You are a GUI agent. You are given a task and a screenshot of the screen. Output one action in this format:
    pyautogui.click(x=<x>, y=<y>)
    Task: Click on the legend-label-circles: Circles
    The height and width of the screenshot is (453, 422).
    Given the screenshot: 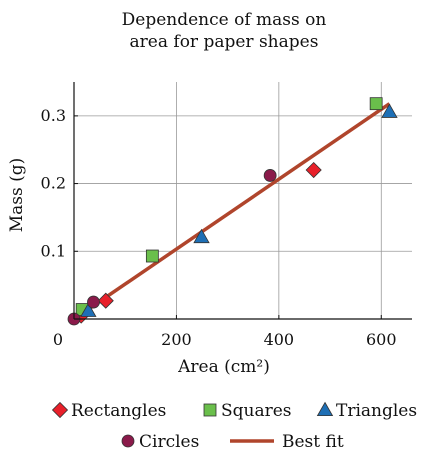 What is the action you would take?
    pyautogui.click(x=169, y=442)
    